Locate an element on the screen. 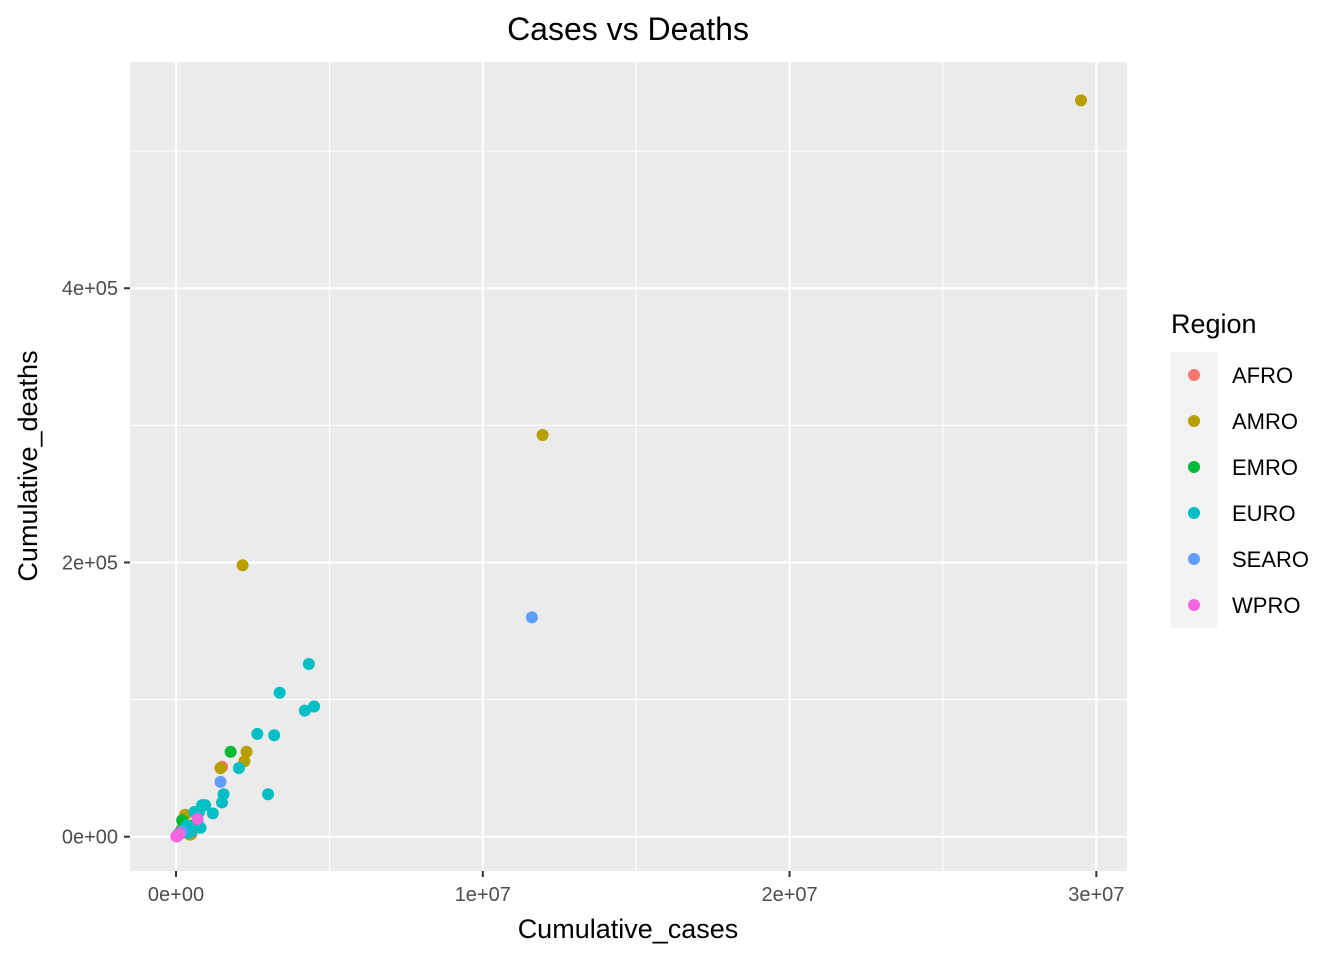 The image size is (1344, 960). legend-key-amro is located at coordinates (1194, 421).